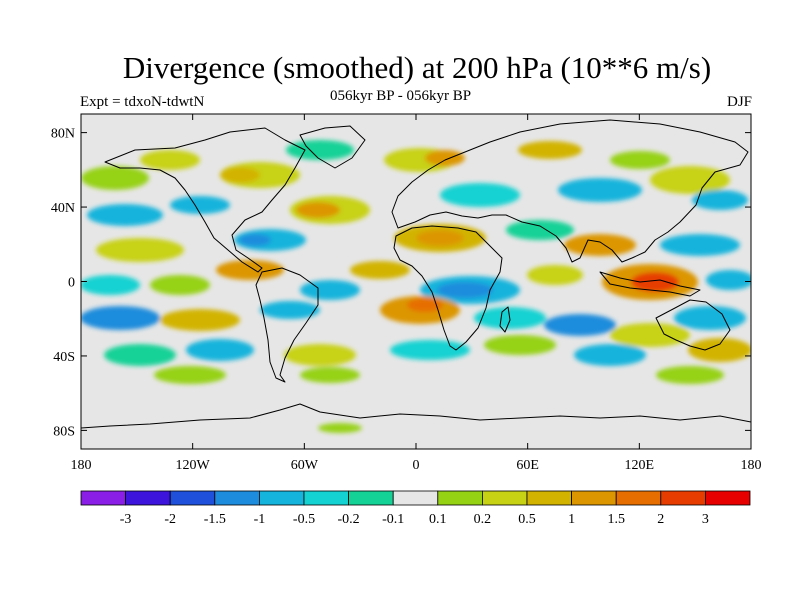 The height and width of the screenshot is (600, 800). Describe the element at coordinates (81, 465) in the screenshot. I see `lon-tick-label: 180` at that location.